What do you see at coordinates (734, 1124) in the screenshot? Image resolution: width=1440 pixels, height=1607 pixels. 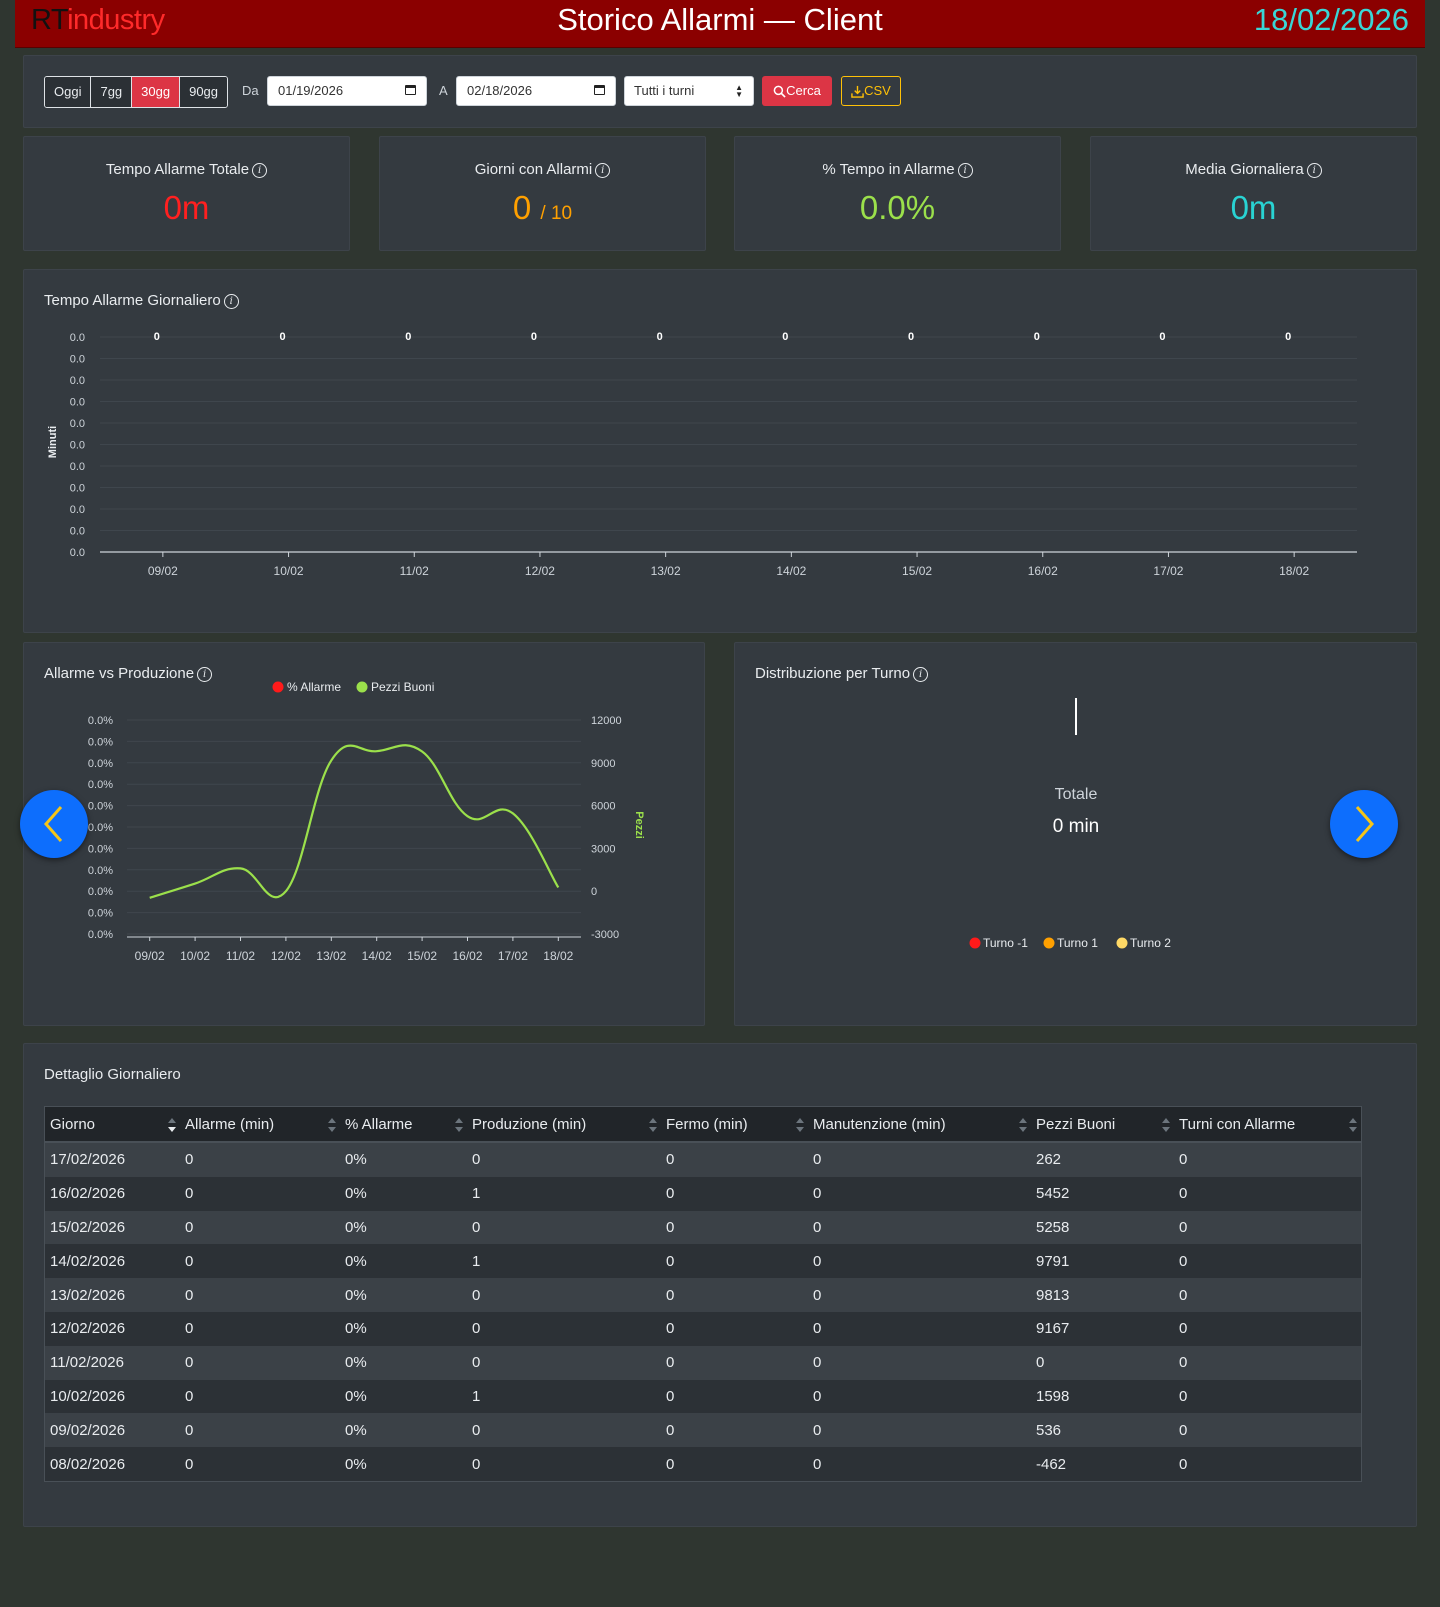 I see `column-header-downtime-min: Fermo (min)` at bounding box center [734, 1124].